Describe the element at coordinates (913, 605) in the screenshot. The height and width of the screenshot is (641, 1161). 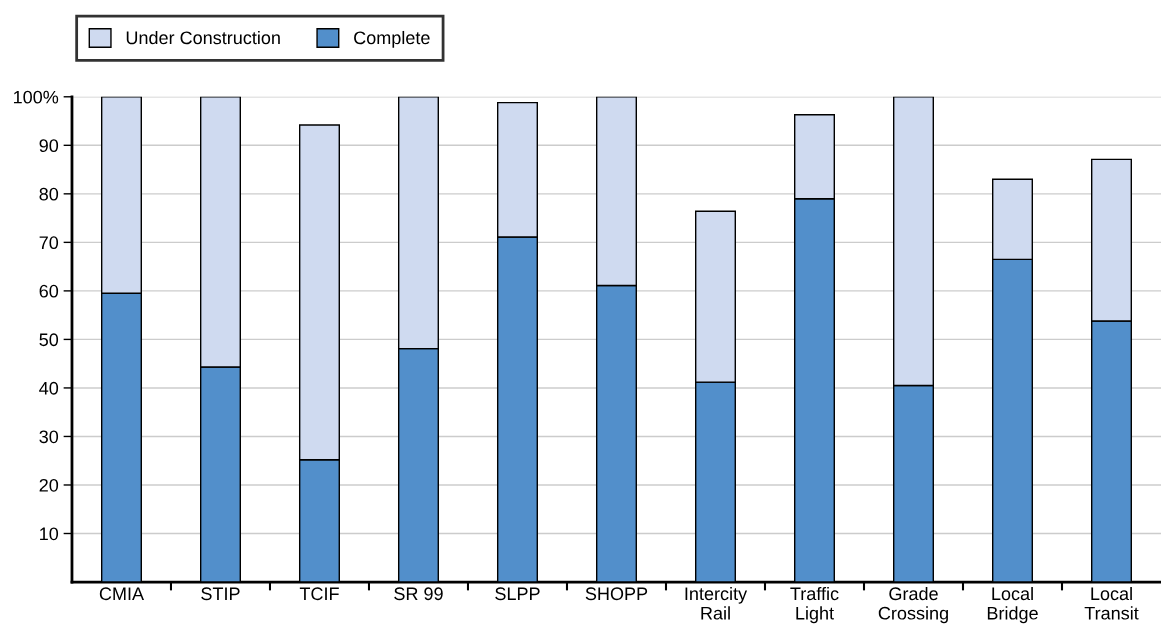
I see `x-tick-label: Grade Crossing` at that location.